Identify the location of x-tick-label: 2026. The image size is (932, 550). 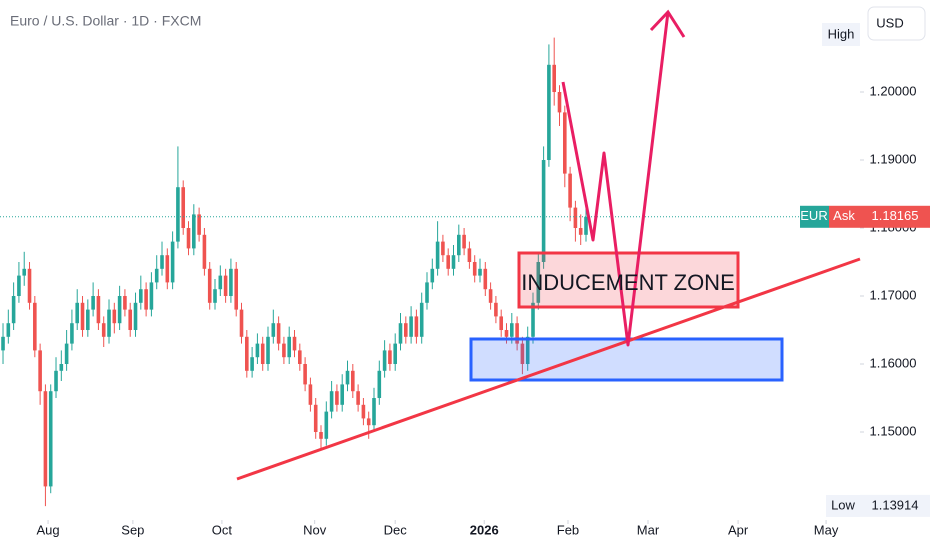
(484, 529).